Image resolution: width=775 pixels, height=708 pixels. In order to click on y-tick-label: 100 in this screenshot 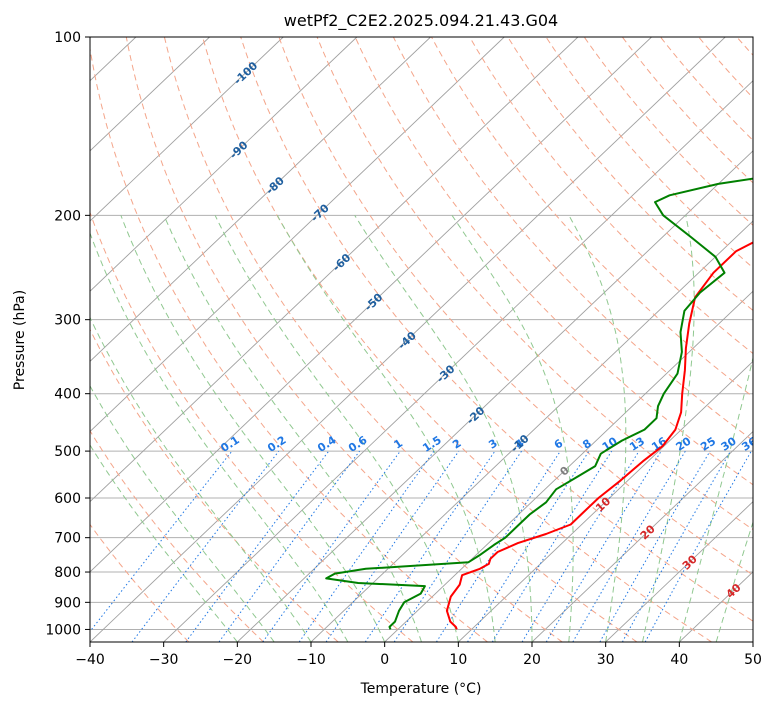, I will do `click(67, 38)`.